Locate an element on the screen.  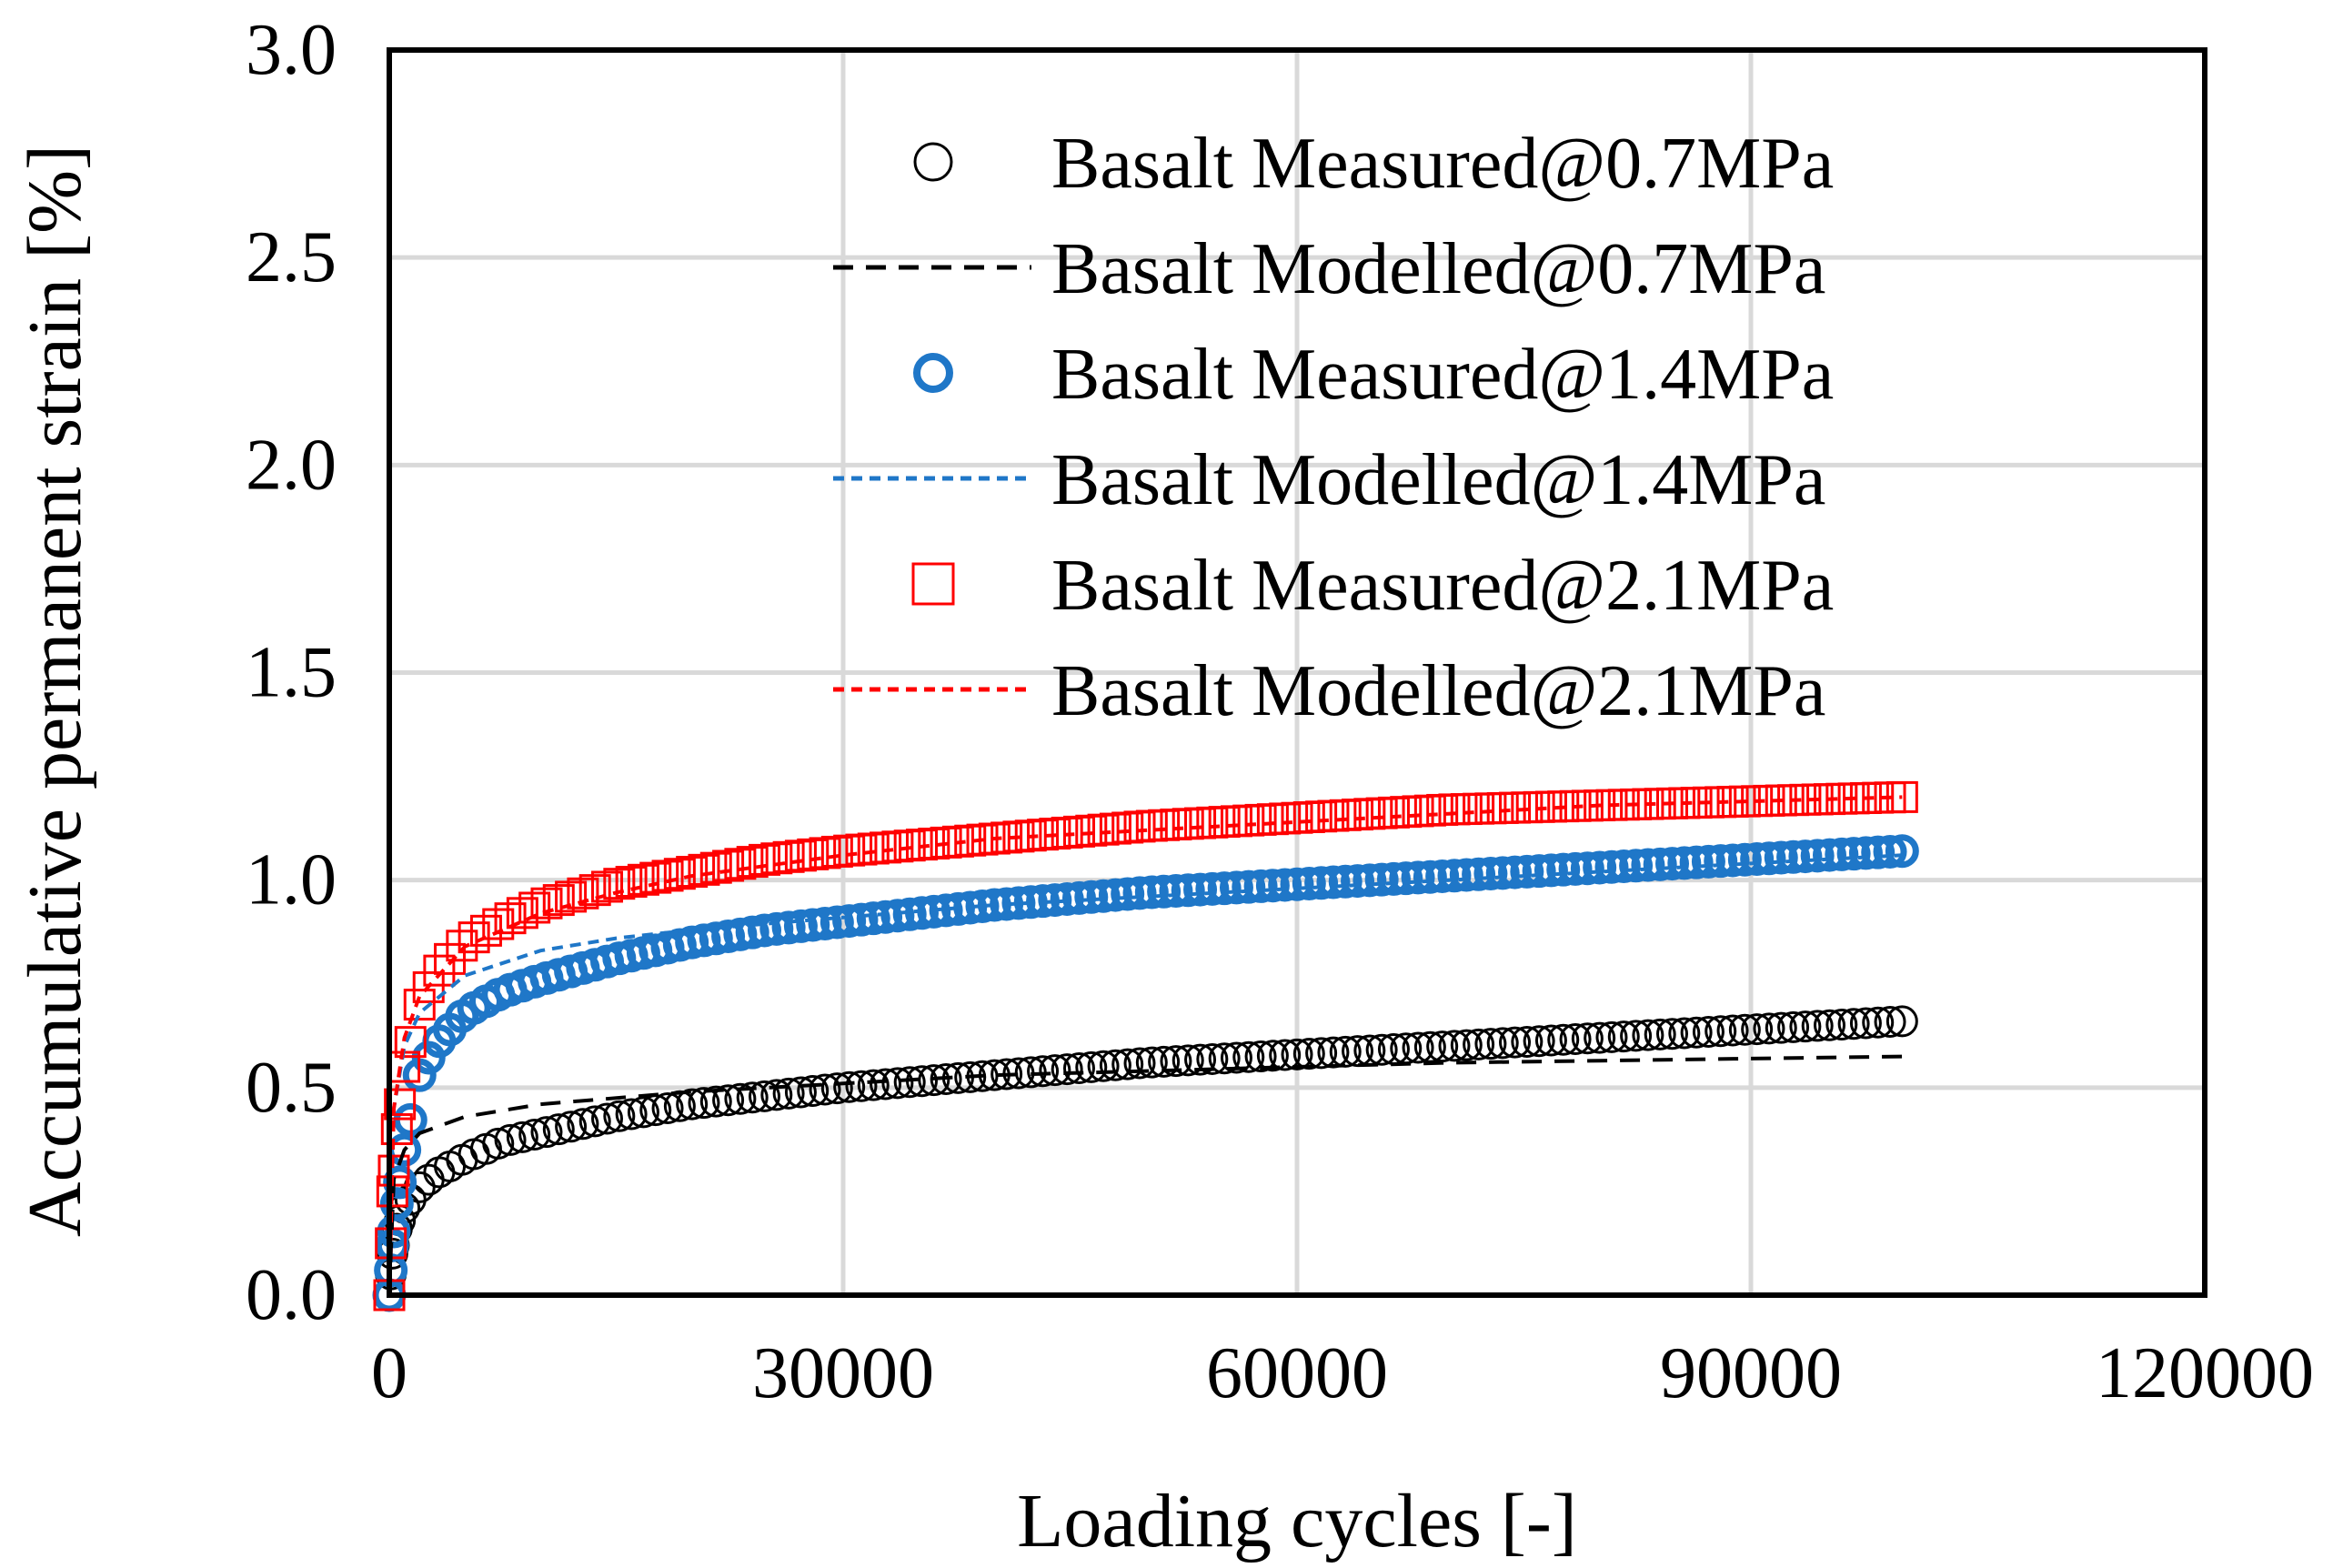
legend-marker-circle is located at coordinates (933, 373).